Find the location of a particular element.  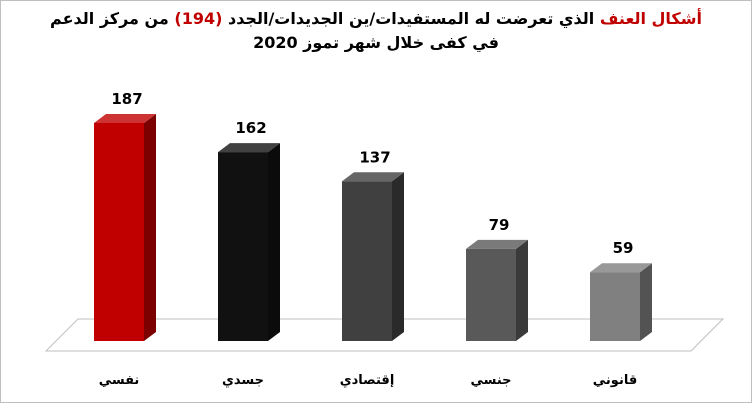

x-tick-label: قانوني is located at coordinates (615, 380).